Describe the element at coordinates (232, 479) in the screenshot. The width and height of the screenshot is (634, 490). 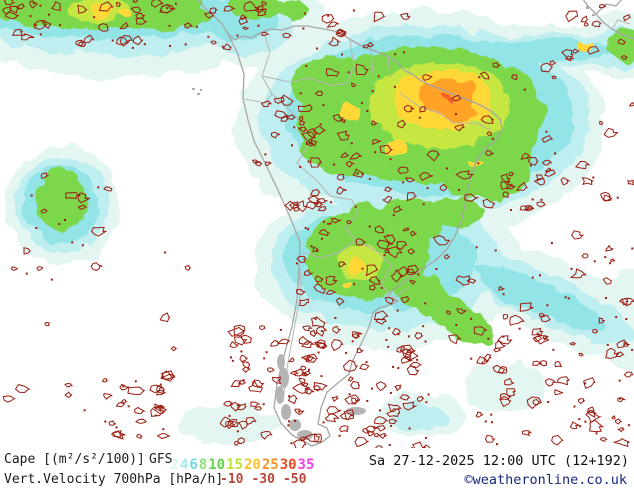
I see `vv-threshold-value: -10` at that location.